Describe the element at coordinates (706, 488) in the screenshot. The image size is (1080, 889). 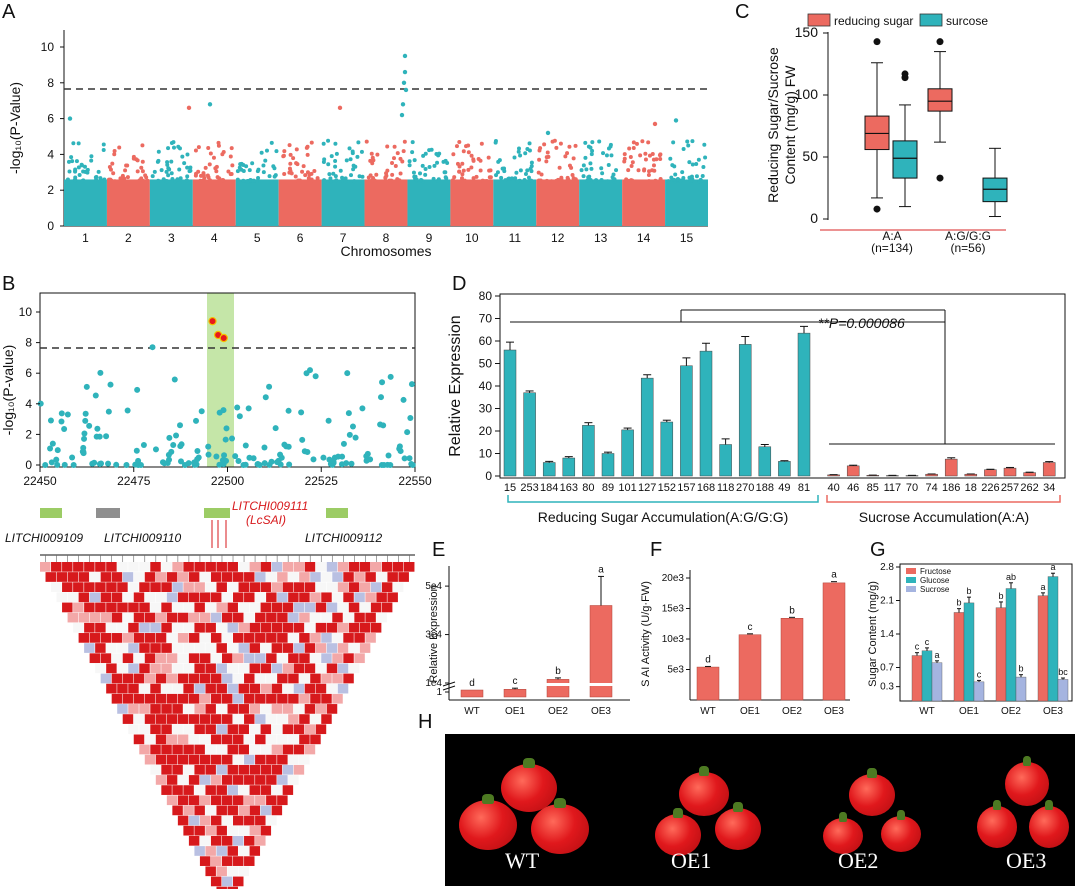
I see `d-xtick-label: 168` at that location.